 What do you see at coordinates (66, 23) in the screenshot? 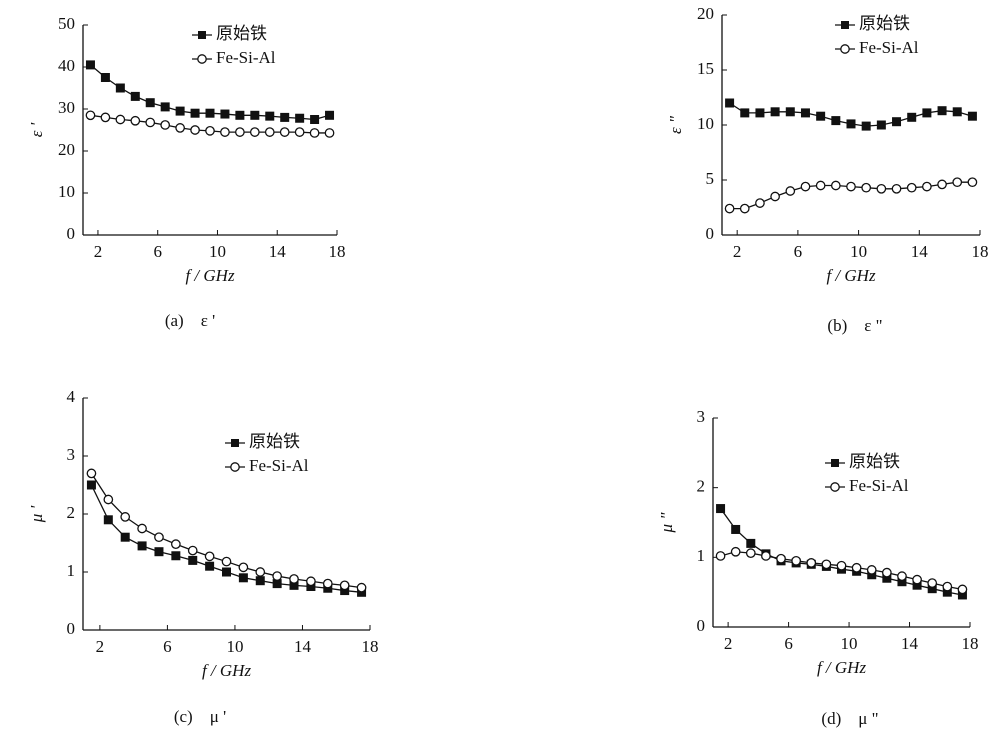
I see `y-tick-label: 50` at bounding box center [66, 23].